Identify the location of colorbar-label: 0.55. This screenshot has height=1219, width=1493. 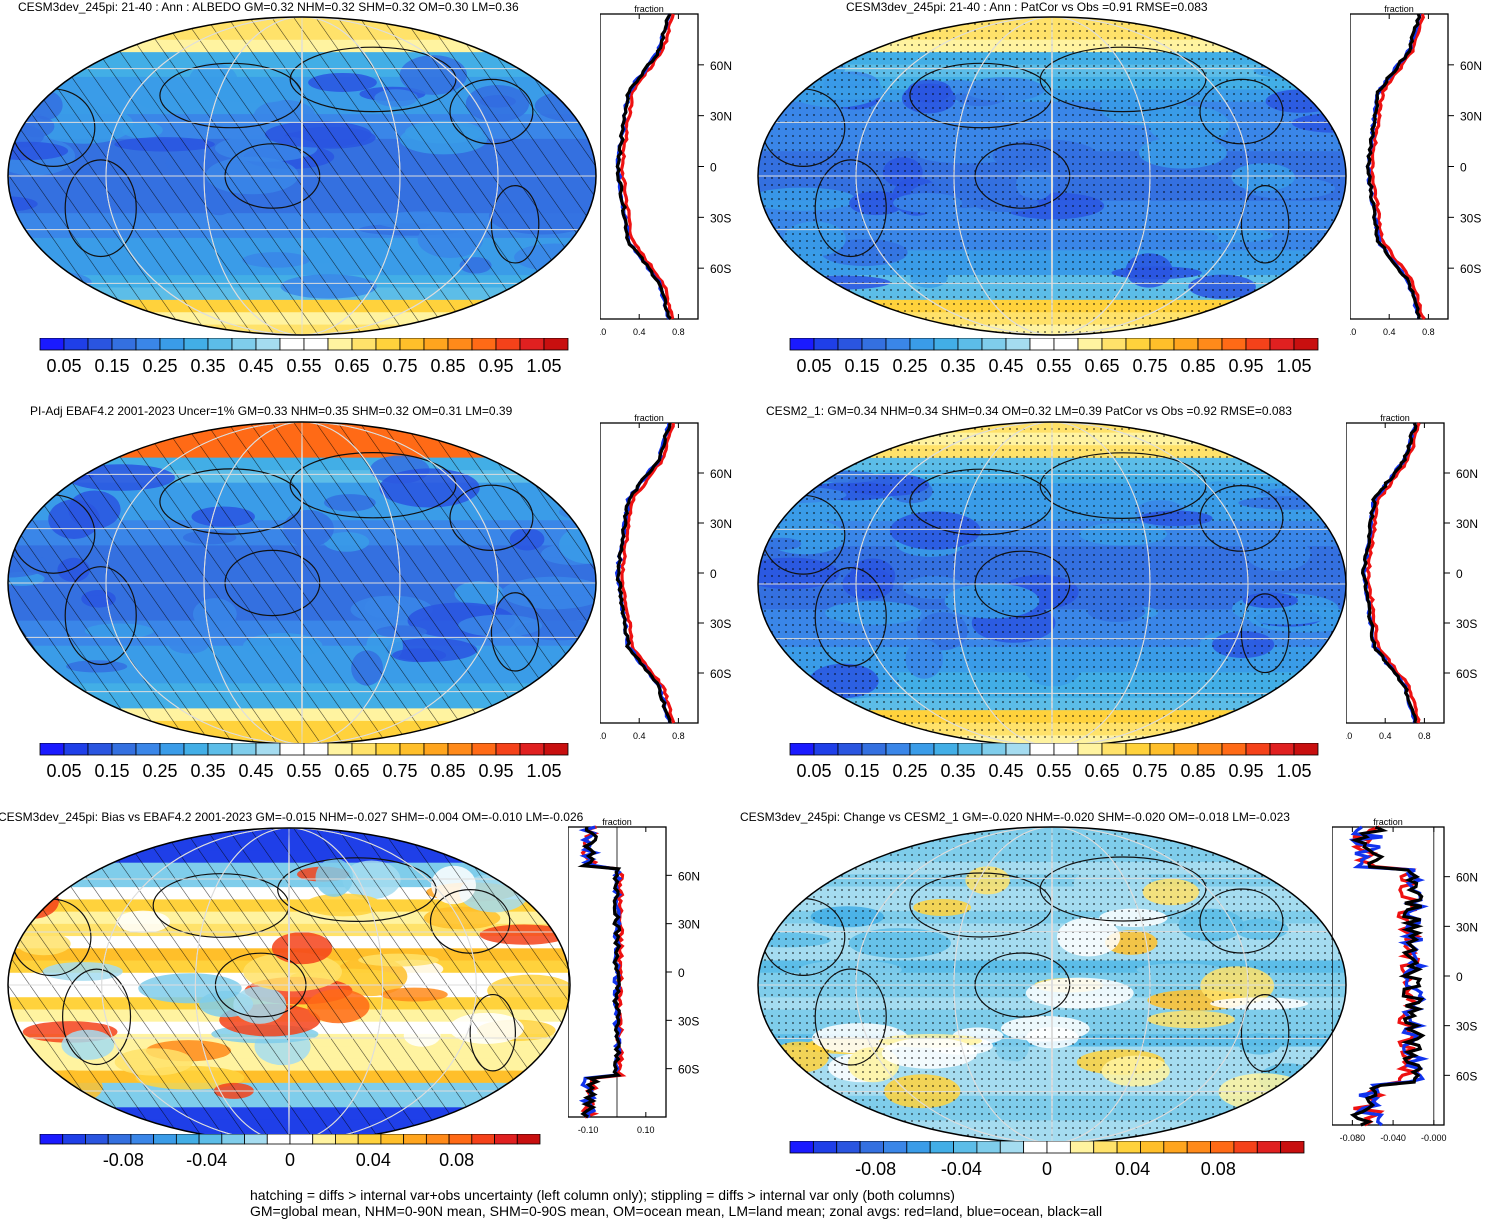
(1053, 366).